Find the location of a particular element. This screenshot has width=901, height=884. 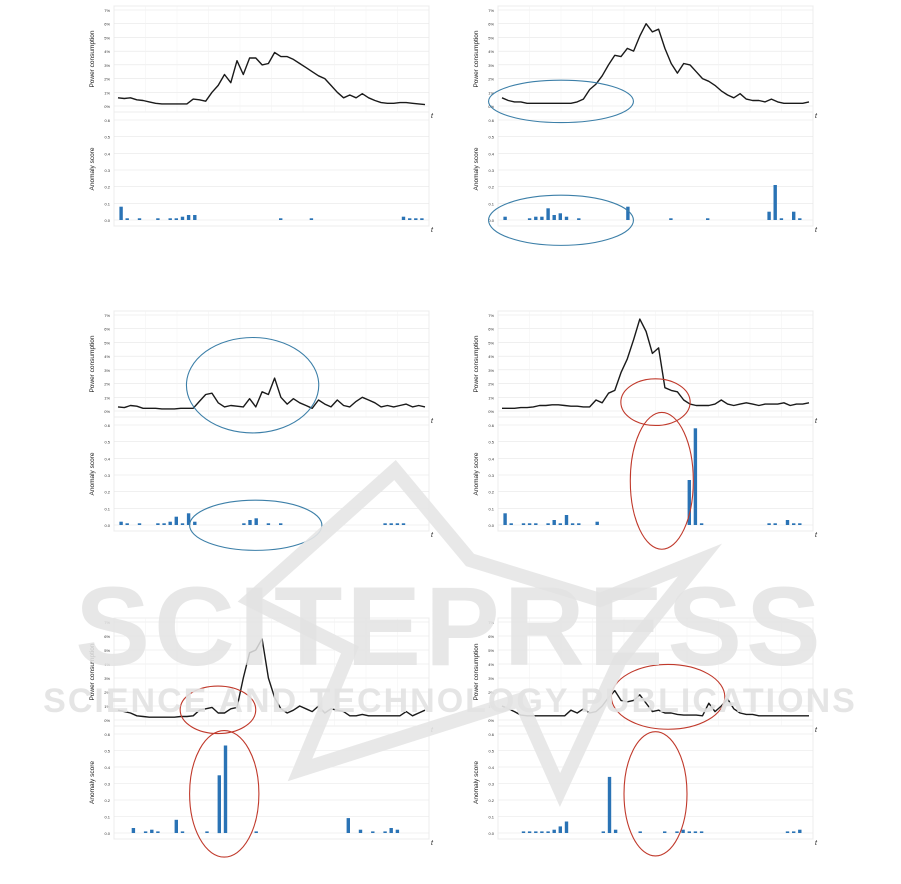

power-tick-label: 3% is located at coordinates (491, 678).